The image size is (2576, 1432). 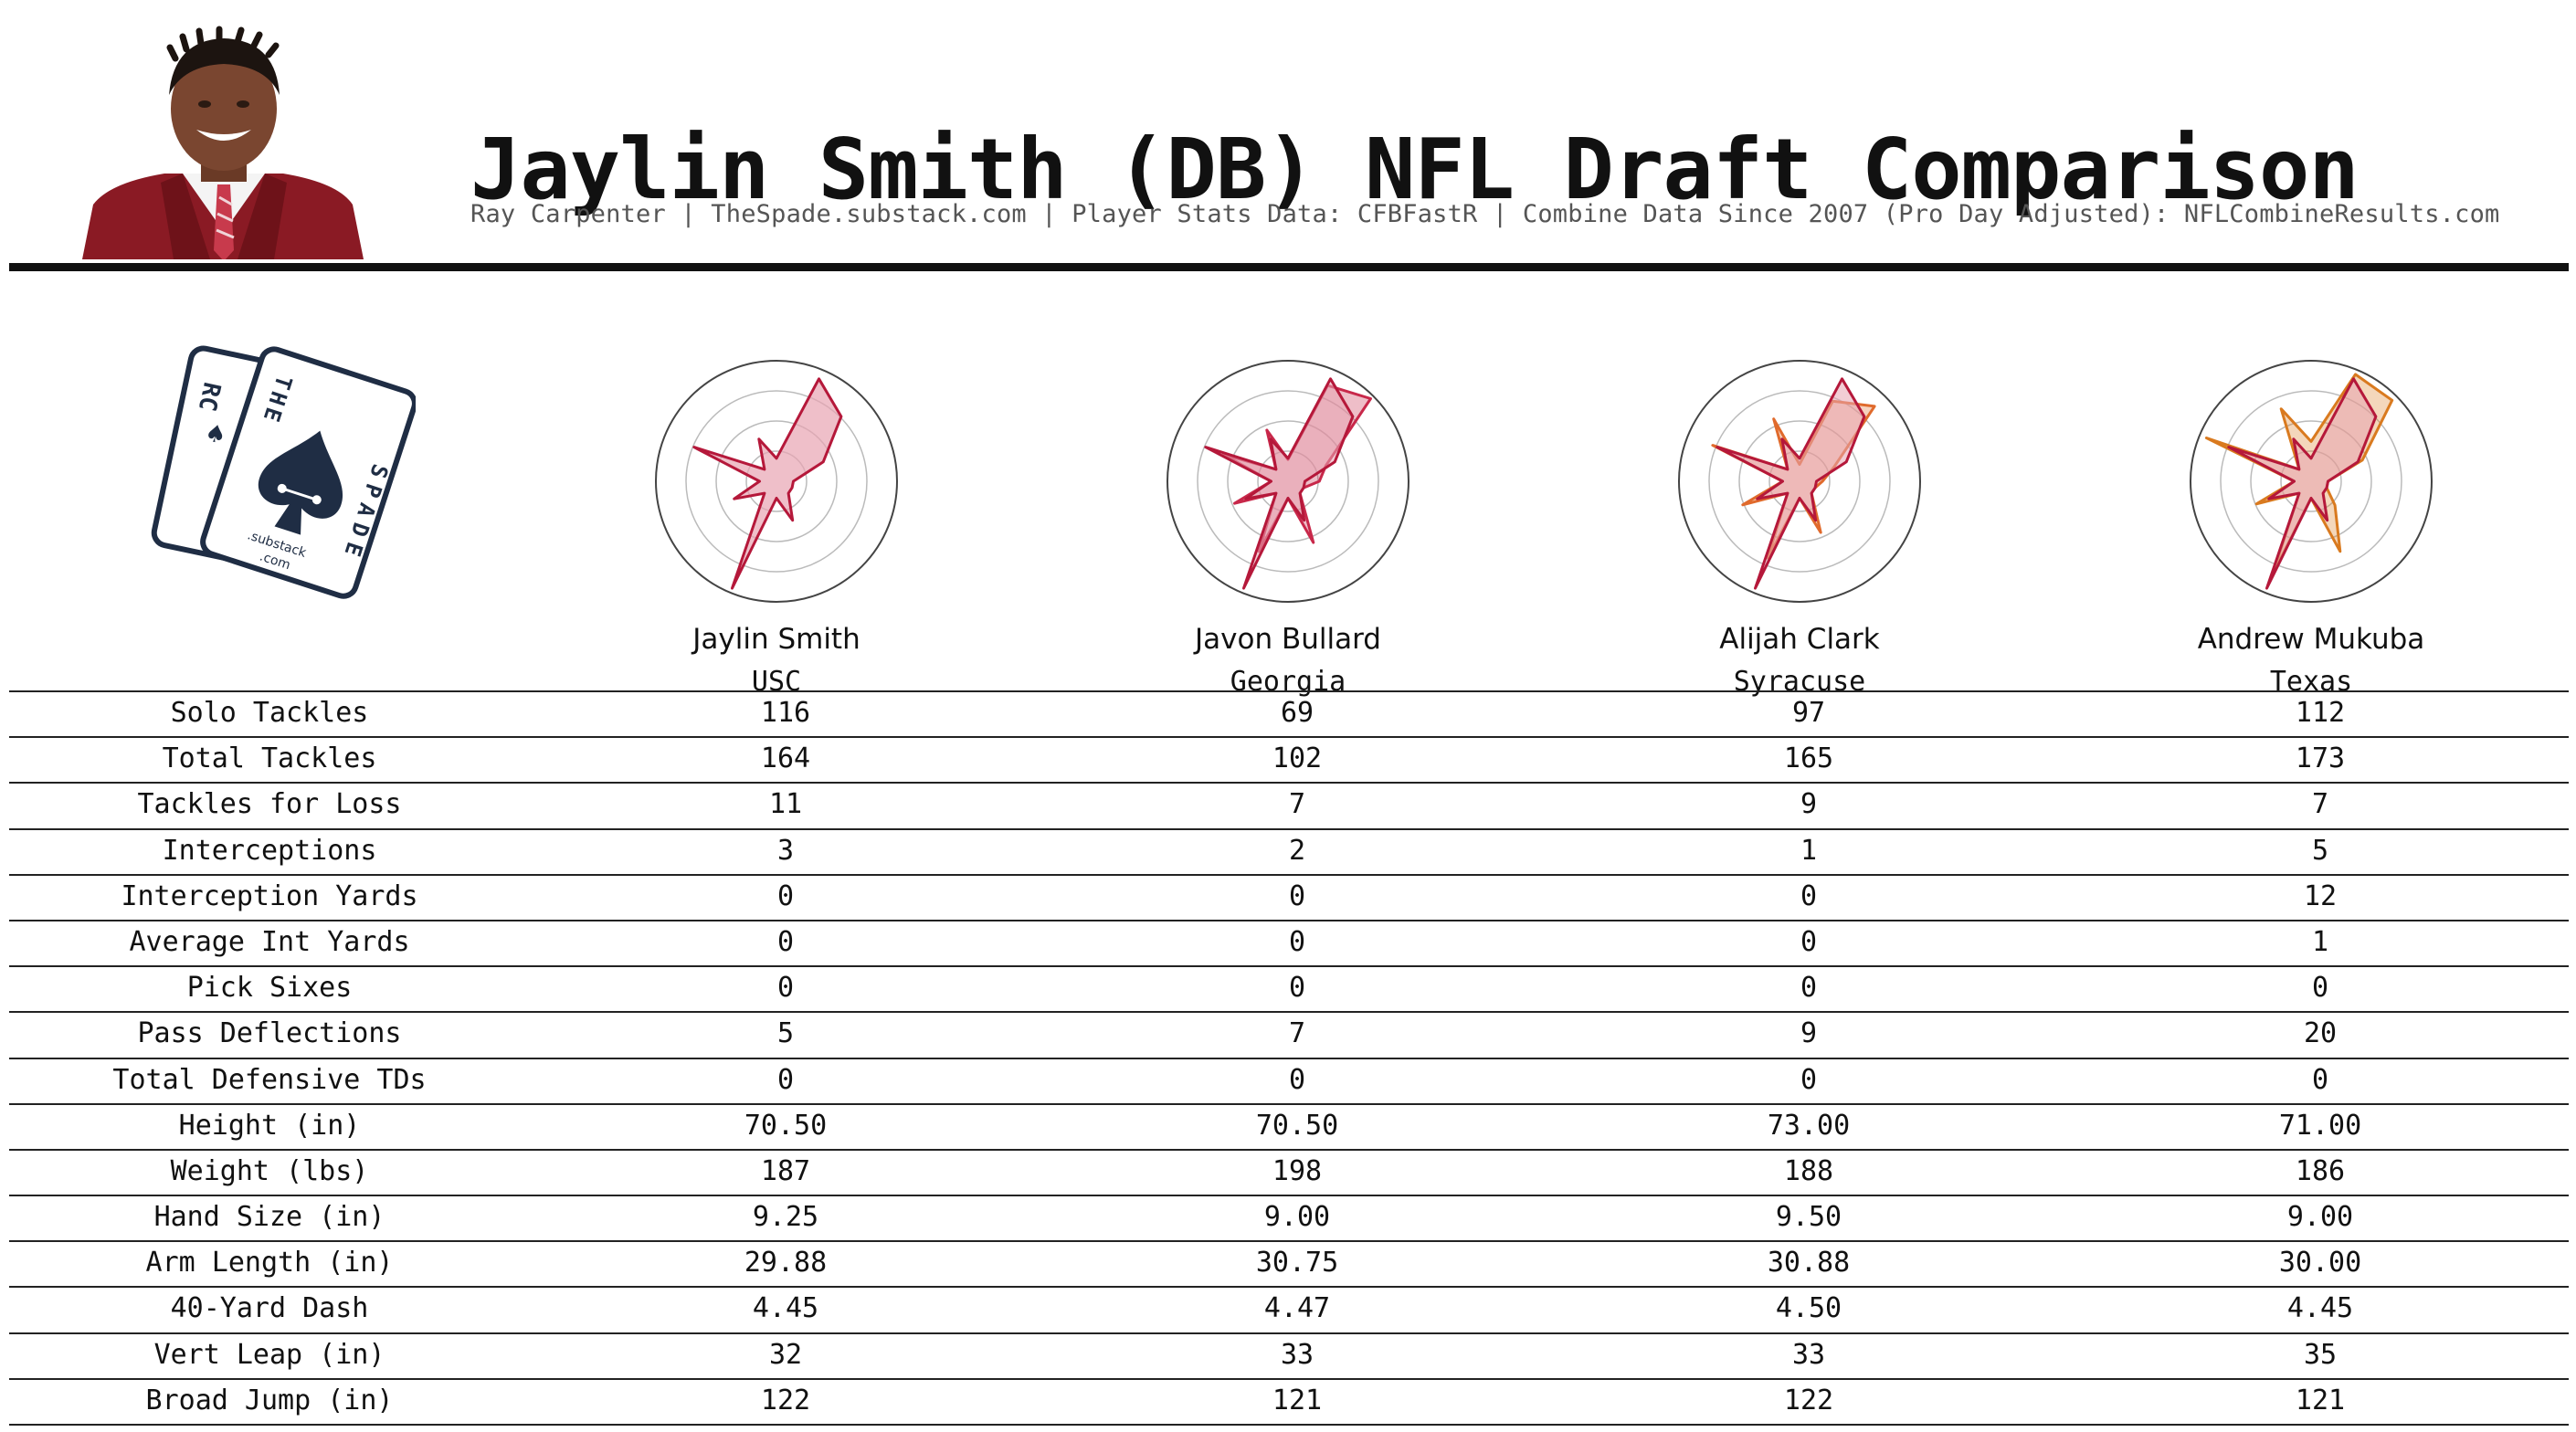 I want to click on stat-value: 9.25, so click(x=785, y=1217).